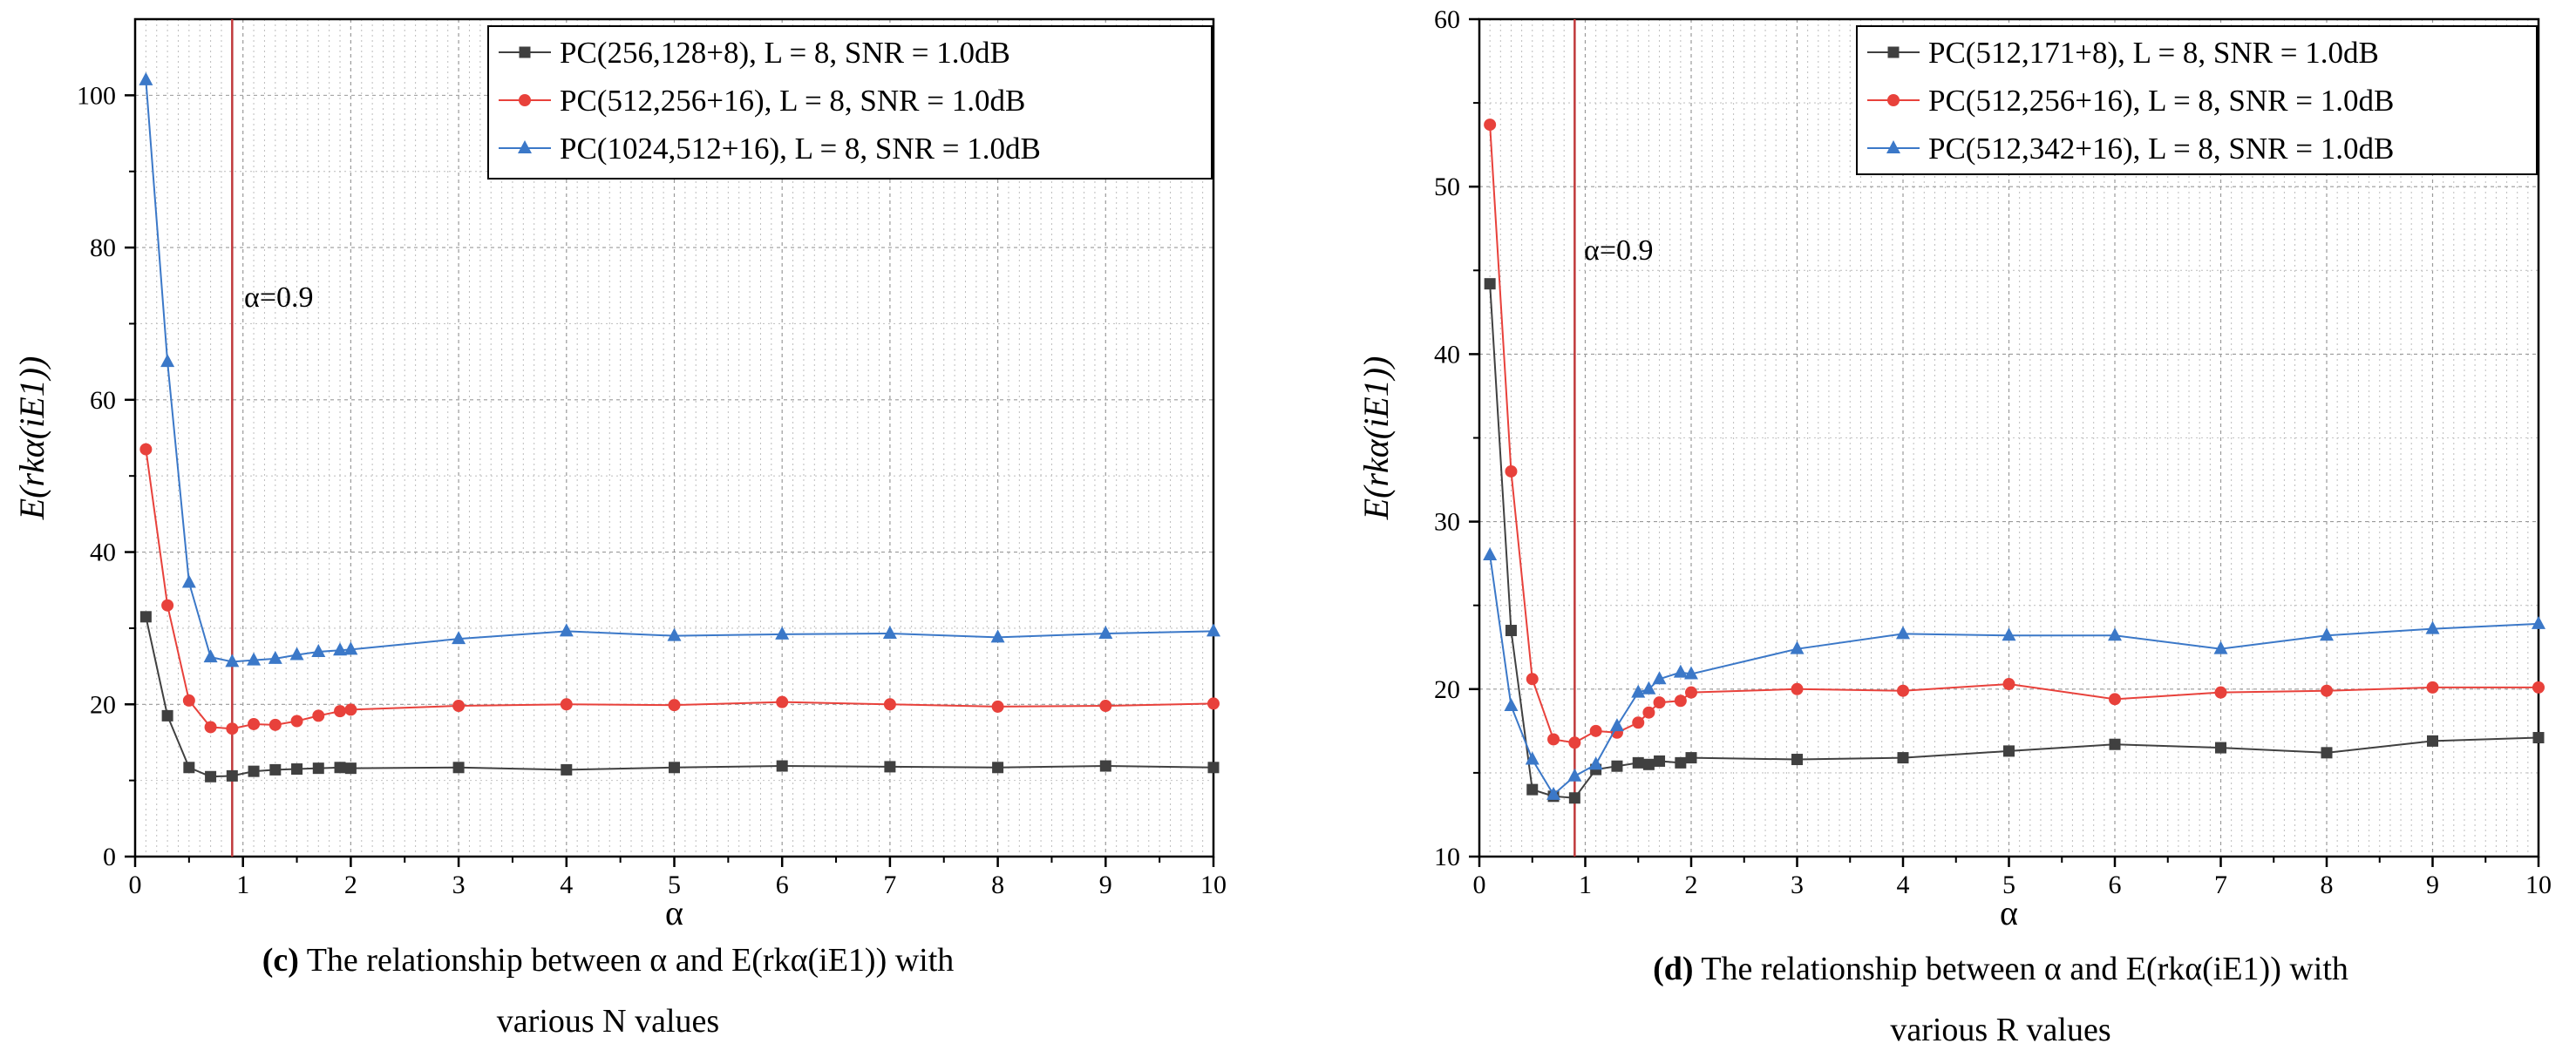 This screenshot has width=2576, height=1057. Describe the element at coordinates (2161, 149) in the screenshot. I see `legend-label: PC(512,342+16), L = 8, SNR = 1.0dB` at that location.